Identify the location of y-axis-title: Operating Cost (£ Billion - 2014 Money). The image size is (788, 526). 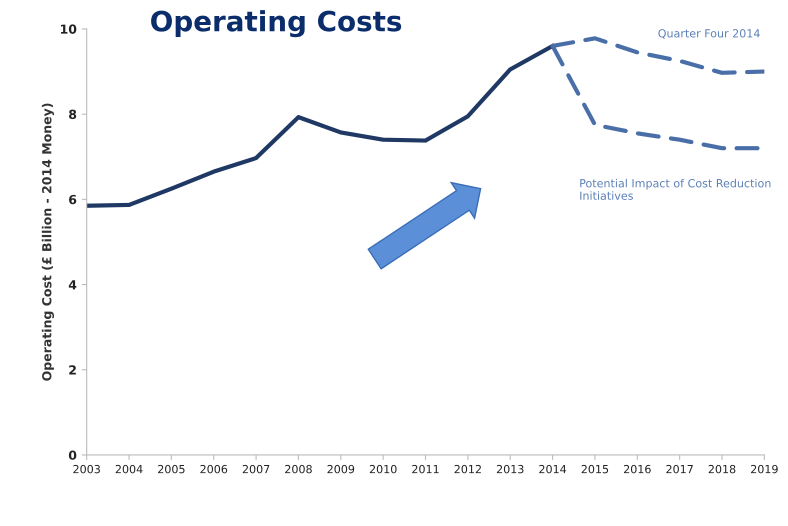
(48, 242).